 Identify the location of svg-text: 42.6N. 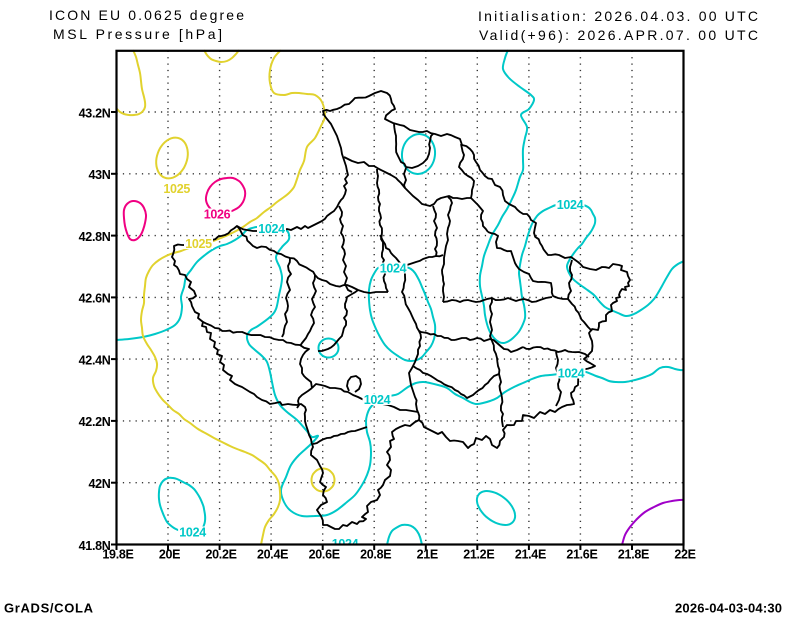
(95, 299).